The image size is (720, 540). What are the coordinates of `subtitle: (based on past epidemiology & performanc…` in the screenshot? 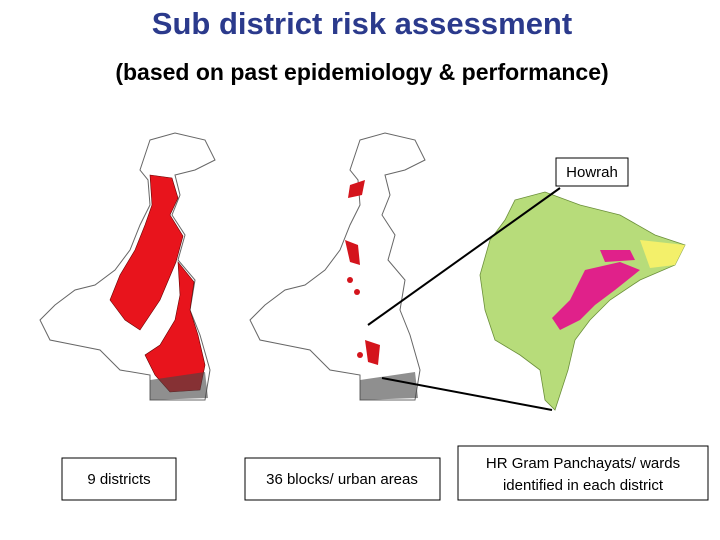 It's located at (361, 72).